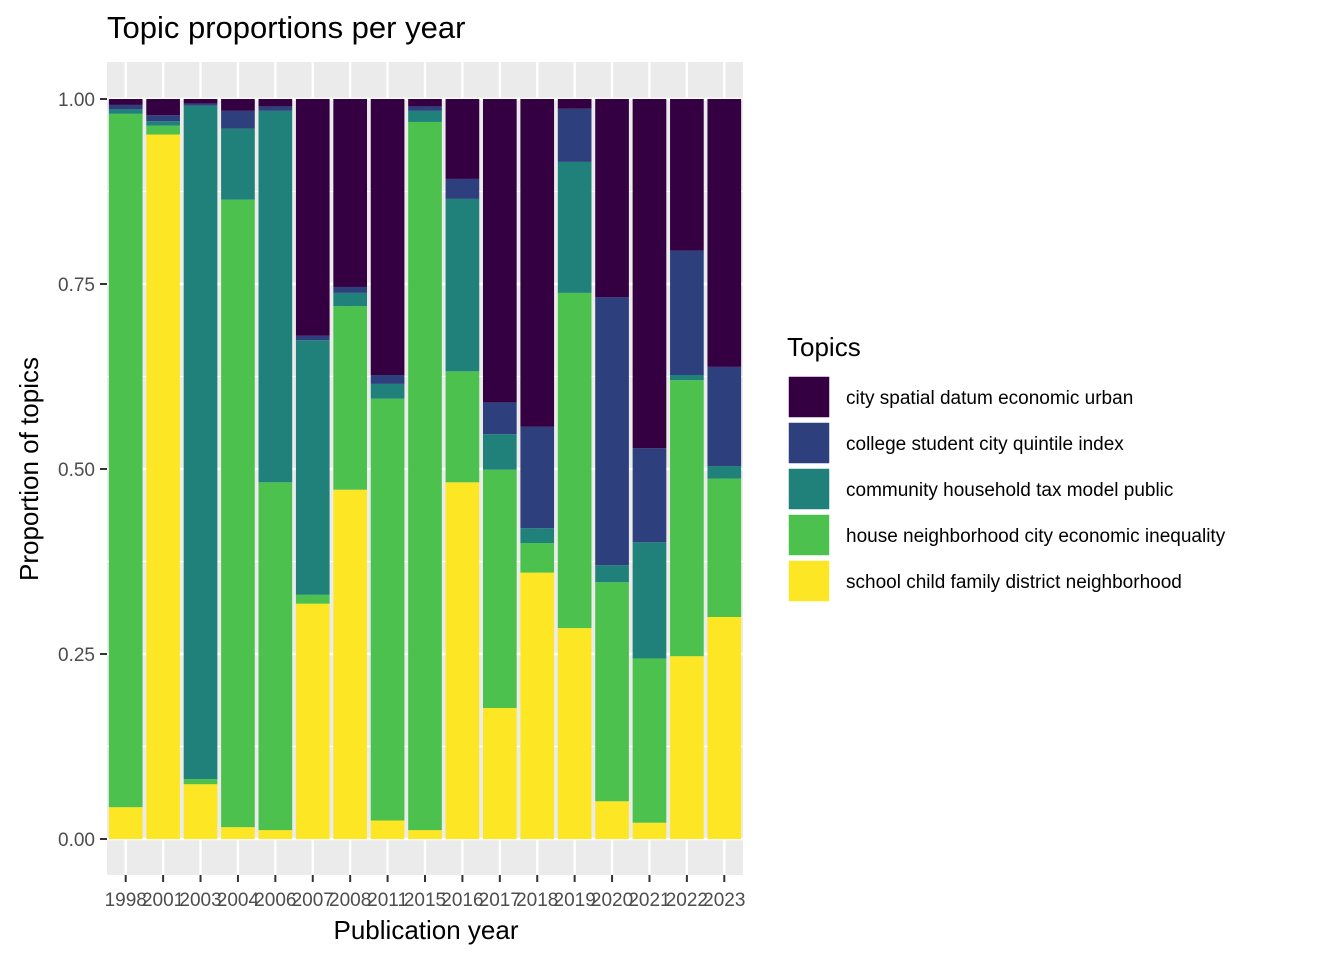 This screenshot has width=1344, height=960. I want to click on legend-title: Topics, so click(824, 347).